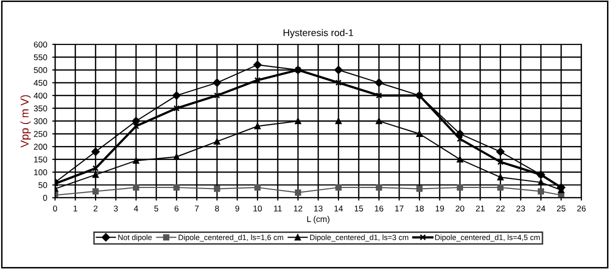 This screenshot has height=269, width=612. I want to click on y-tick-label: 0, so click(45, 197).